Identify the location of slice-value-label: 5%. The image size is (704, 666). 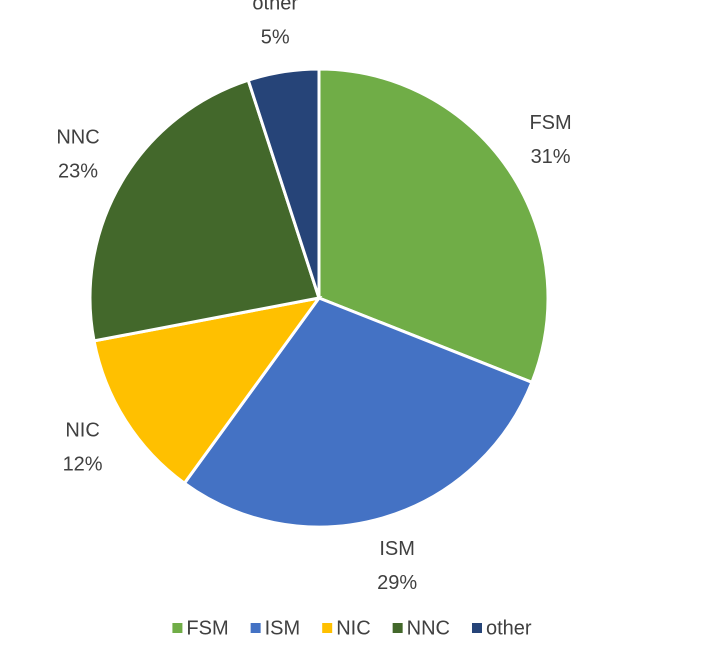
(275, 38).